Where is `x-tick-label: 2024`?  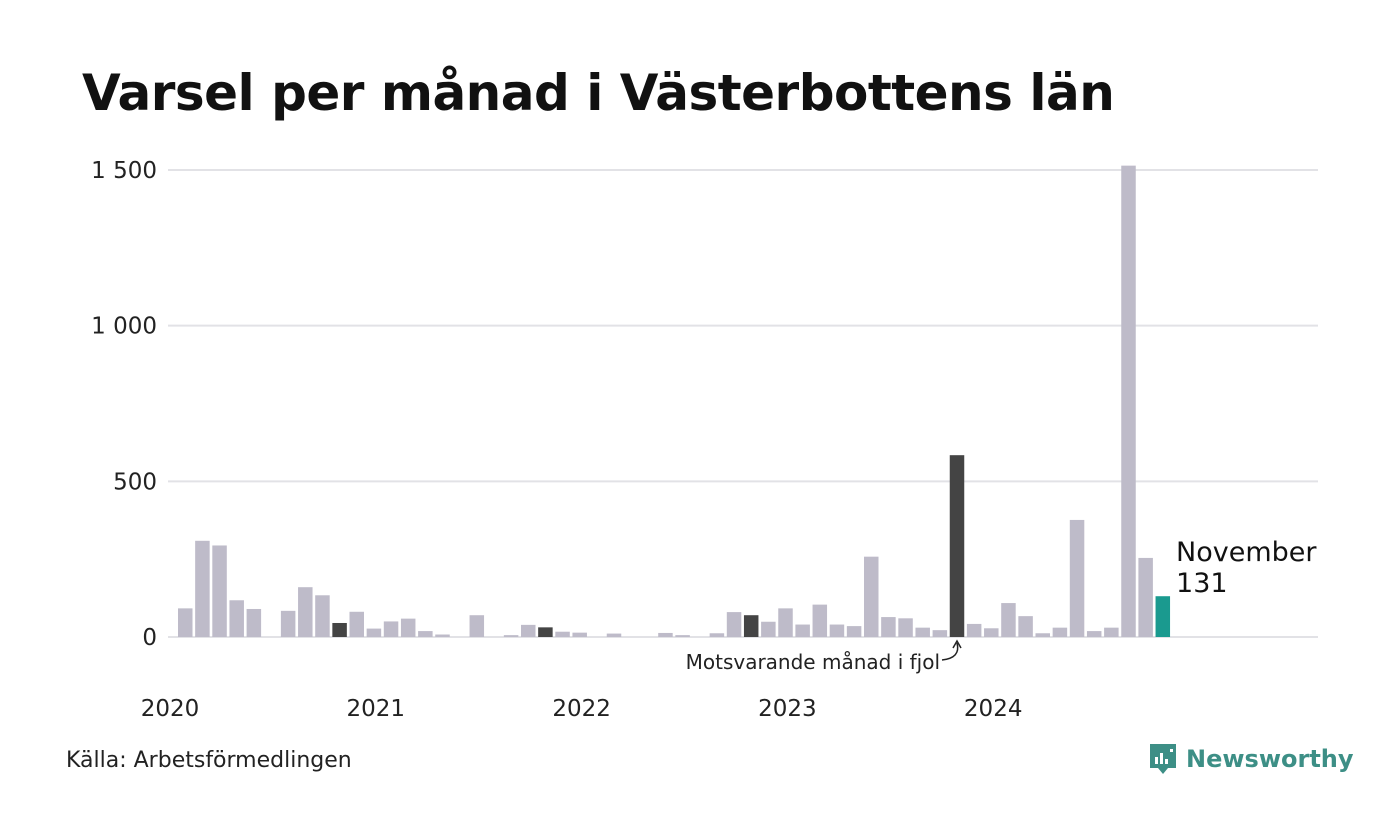
x-tick-label: 2024 is located at coordinates (993, 709).